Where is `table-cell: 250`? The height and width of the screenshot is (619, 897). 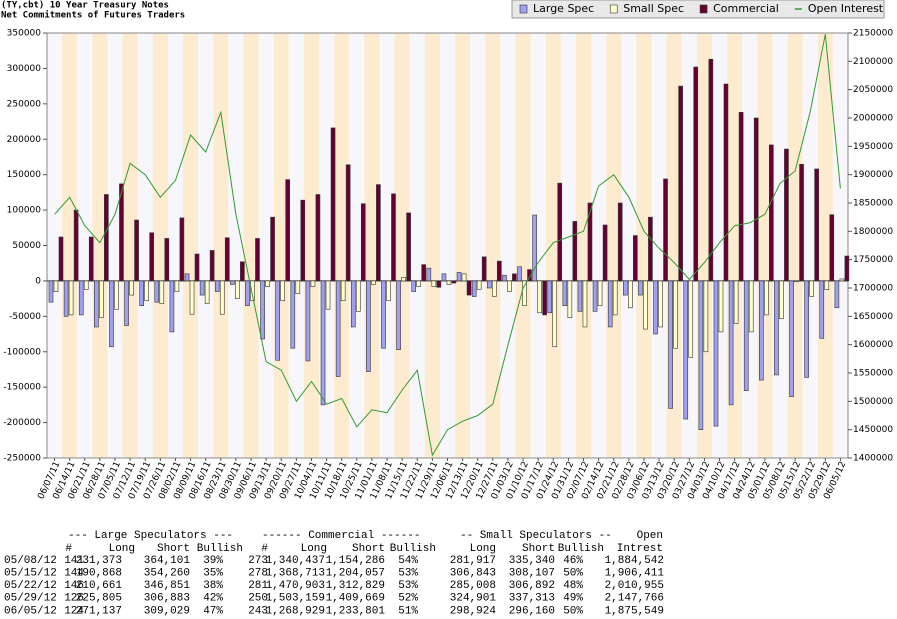
table-cell: 250 is located at coordinates (258, 599).